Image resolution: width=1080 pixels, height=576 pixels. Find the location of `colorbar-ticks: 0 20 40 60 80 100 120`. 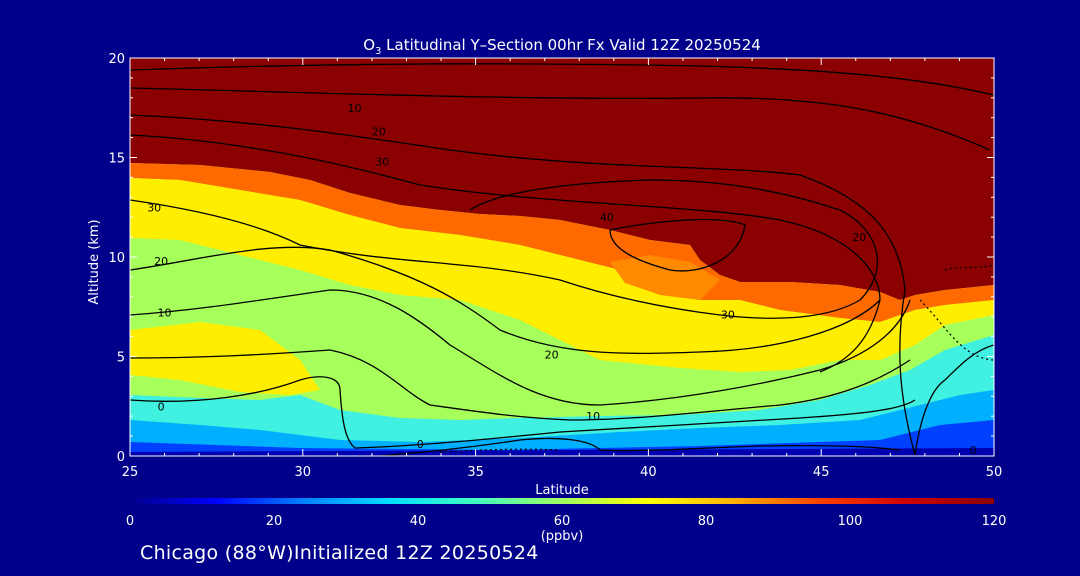

colorbar-ticks: 0 20 40 60 80 100 120 is located at coordinates (566, 521).